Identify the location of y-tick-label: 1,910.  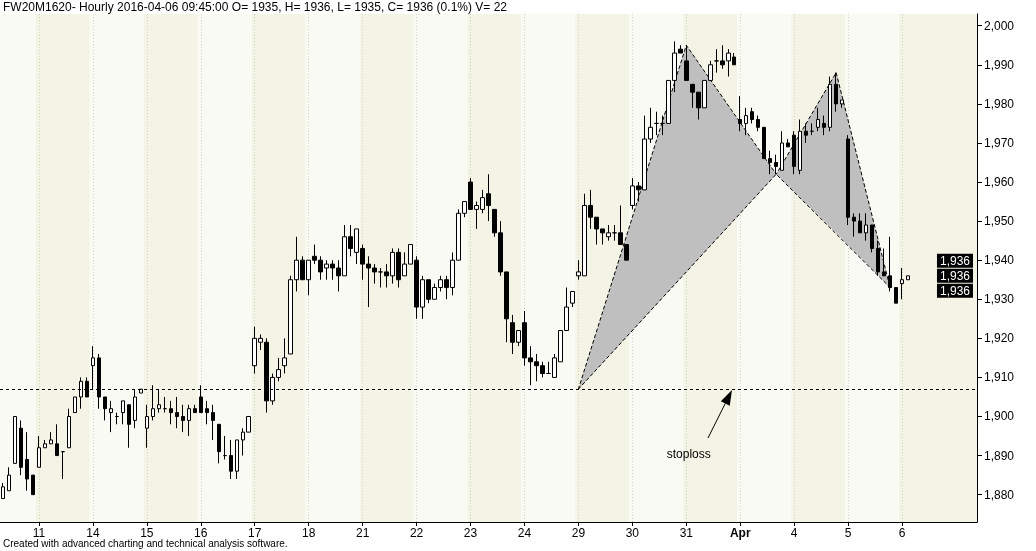
(999, 377).